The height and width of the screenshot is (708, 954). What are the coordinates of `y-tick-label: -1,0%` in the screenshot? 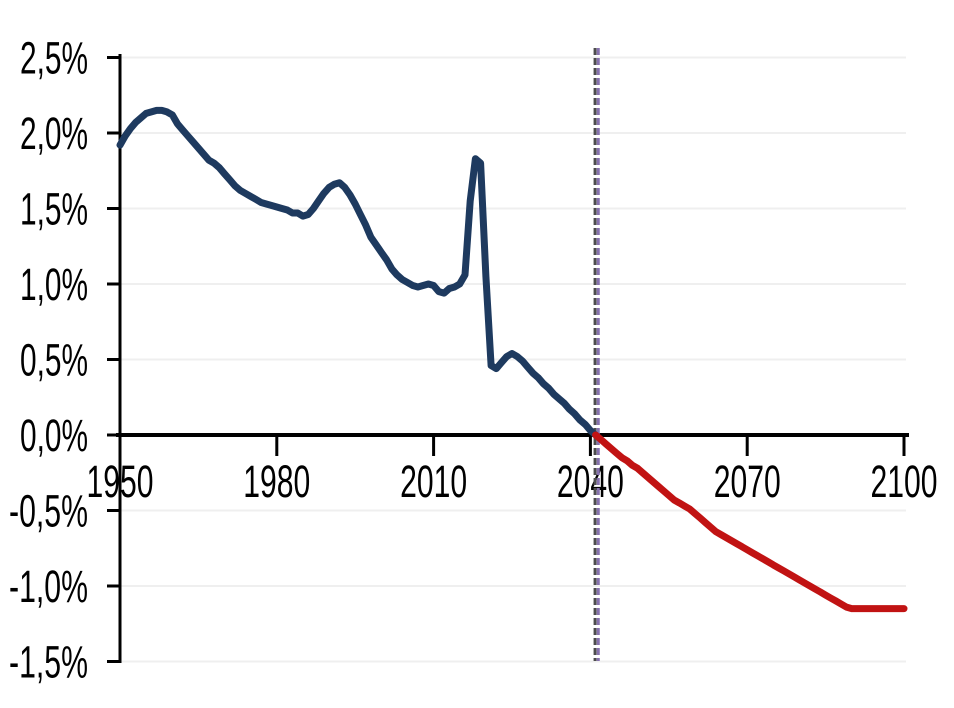 It's located at (48, 586).